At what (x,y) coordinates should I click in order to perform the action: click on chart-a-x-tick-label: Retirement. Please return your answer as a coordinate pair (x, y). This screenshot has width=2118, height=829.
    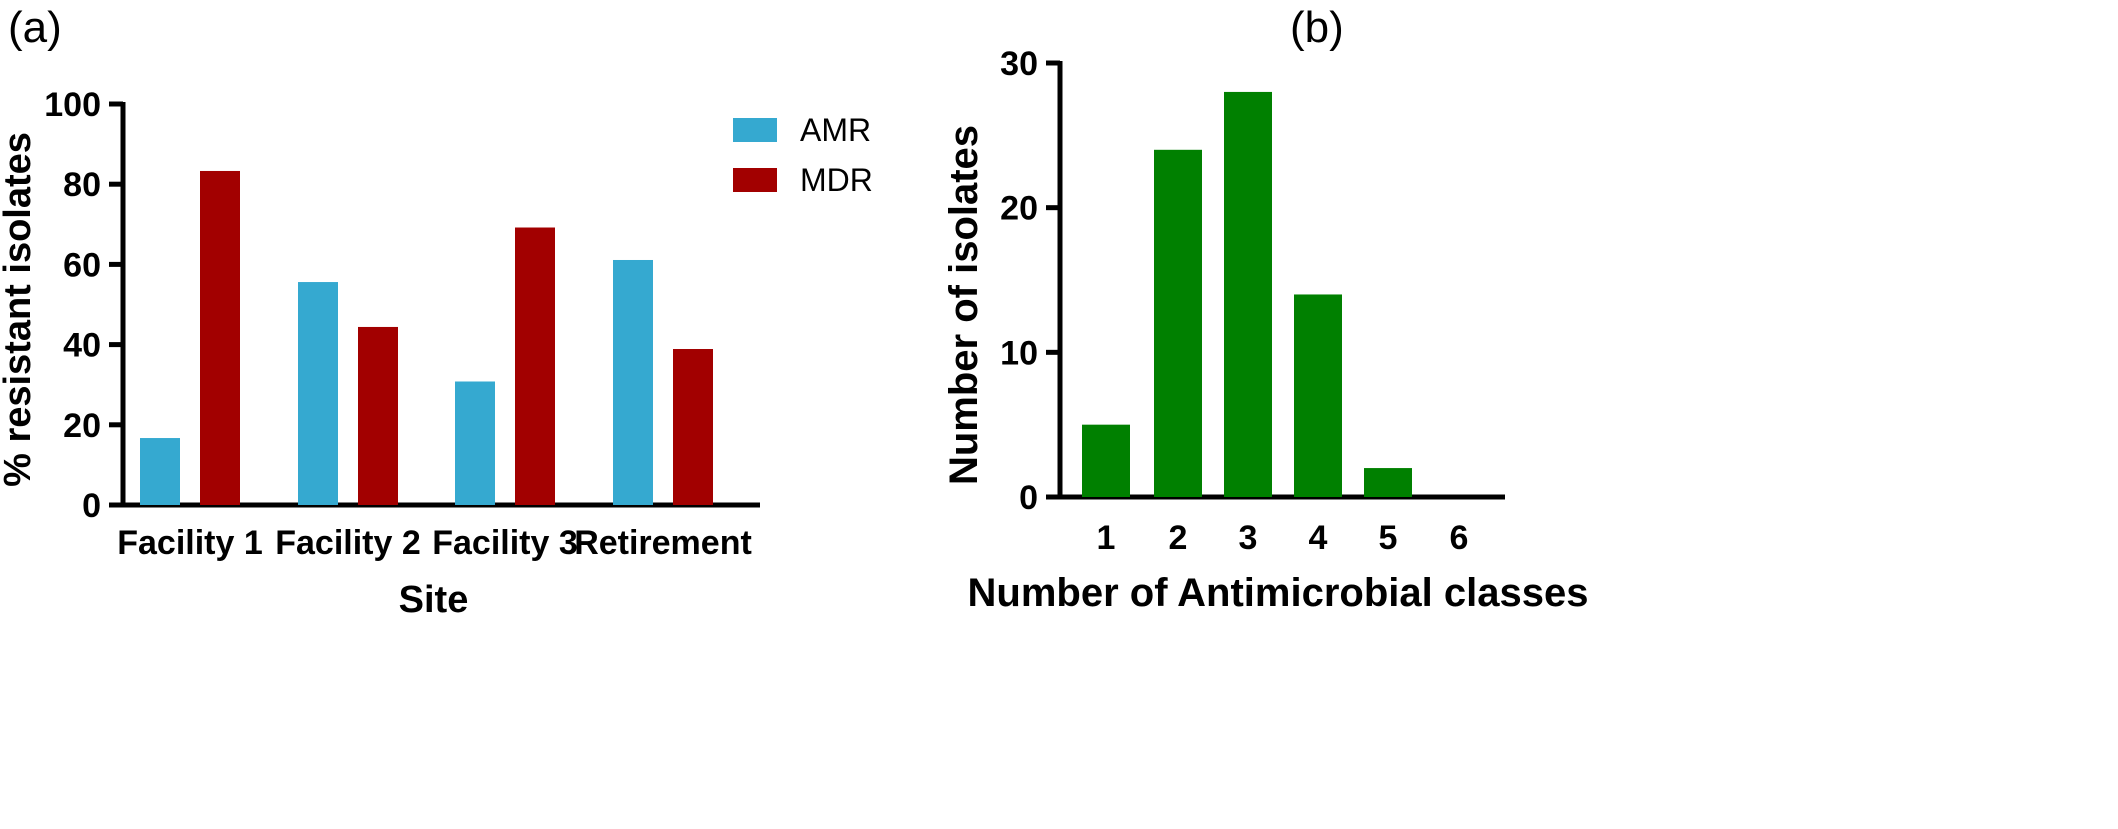
    Looking at the image, I should click on (663, 543).